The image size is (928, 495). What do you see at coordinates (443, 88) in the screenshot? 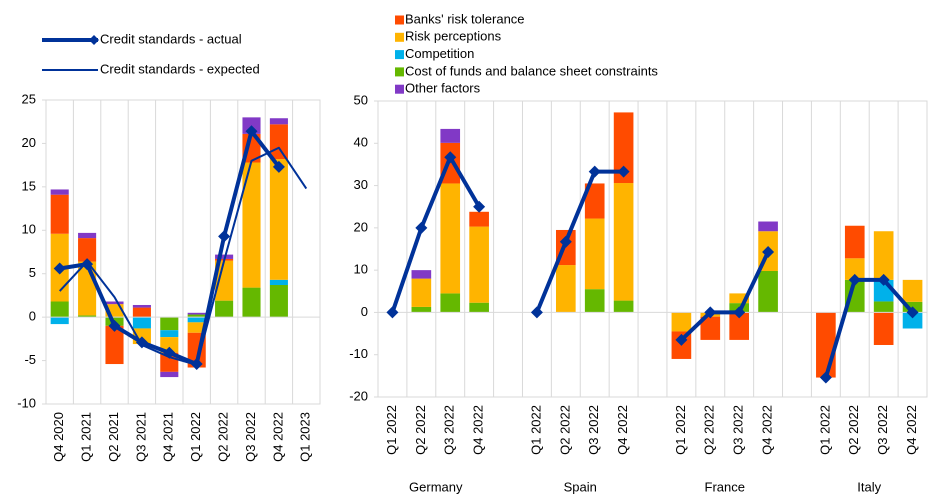
I see `legend-label: Other factors` at bounding box center [443, 88].